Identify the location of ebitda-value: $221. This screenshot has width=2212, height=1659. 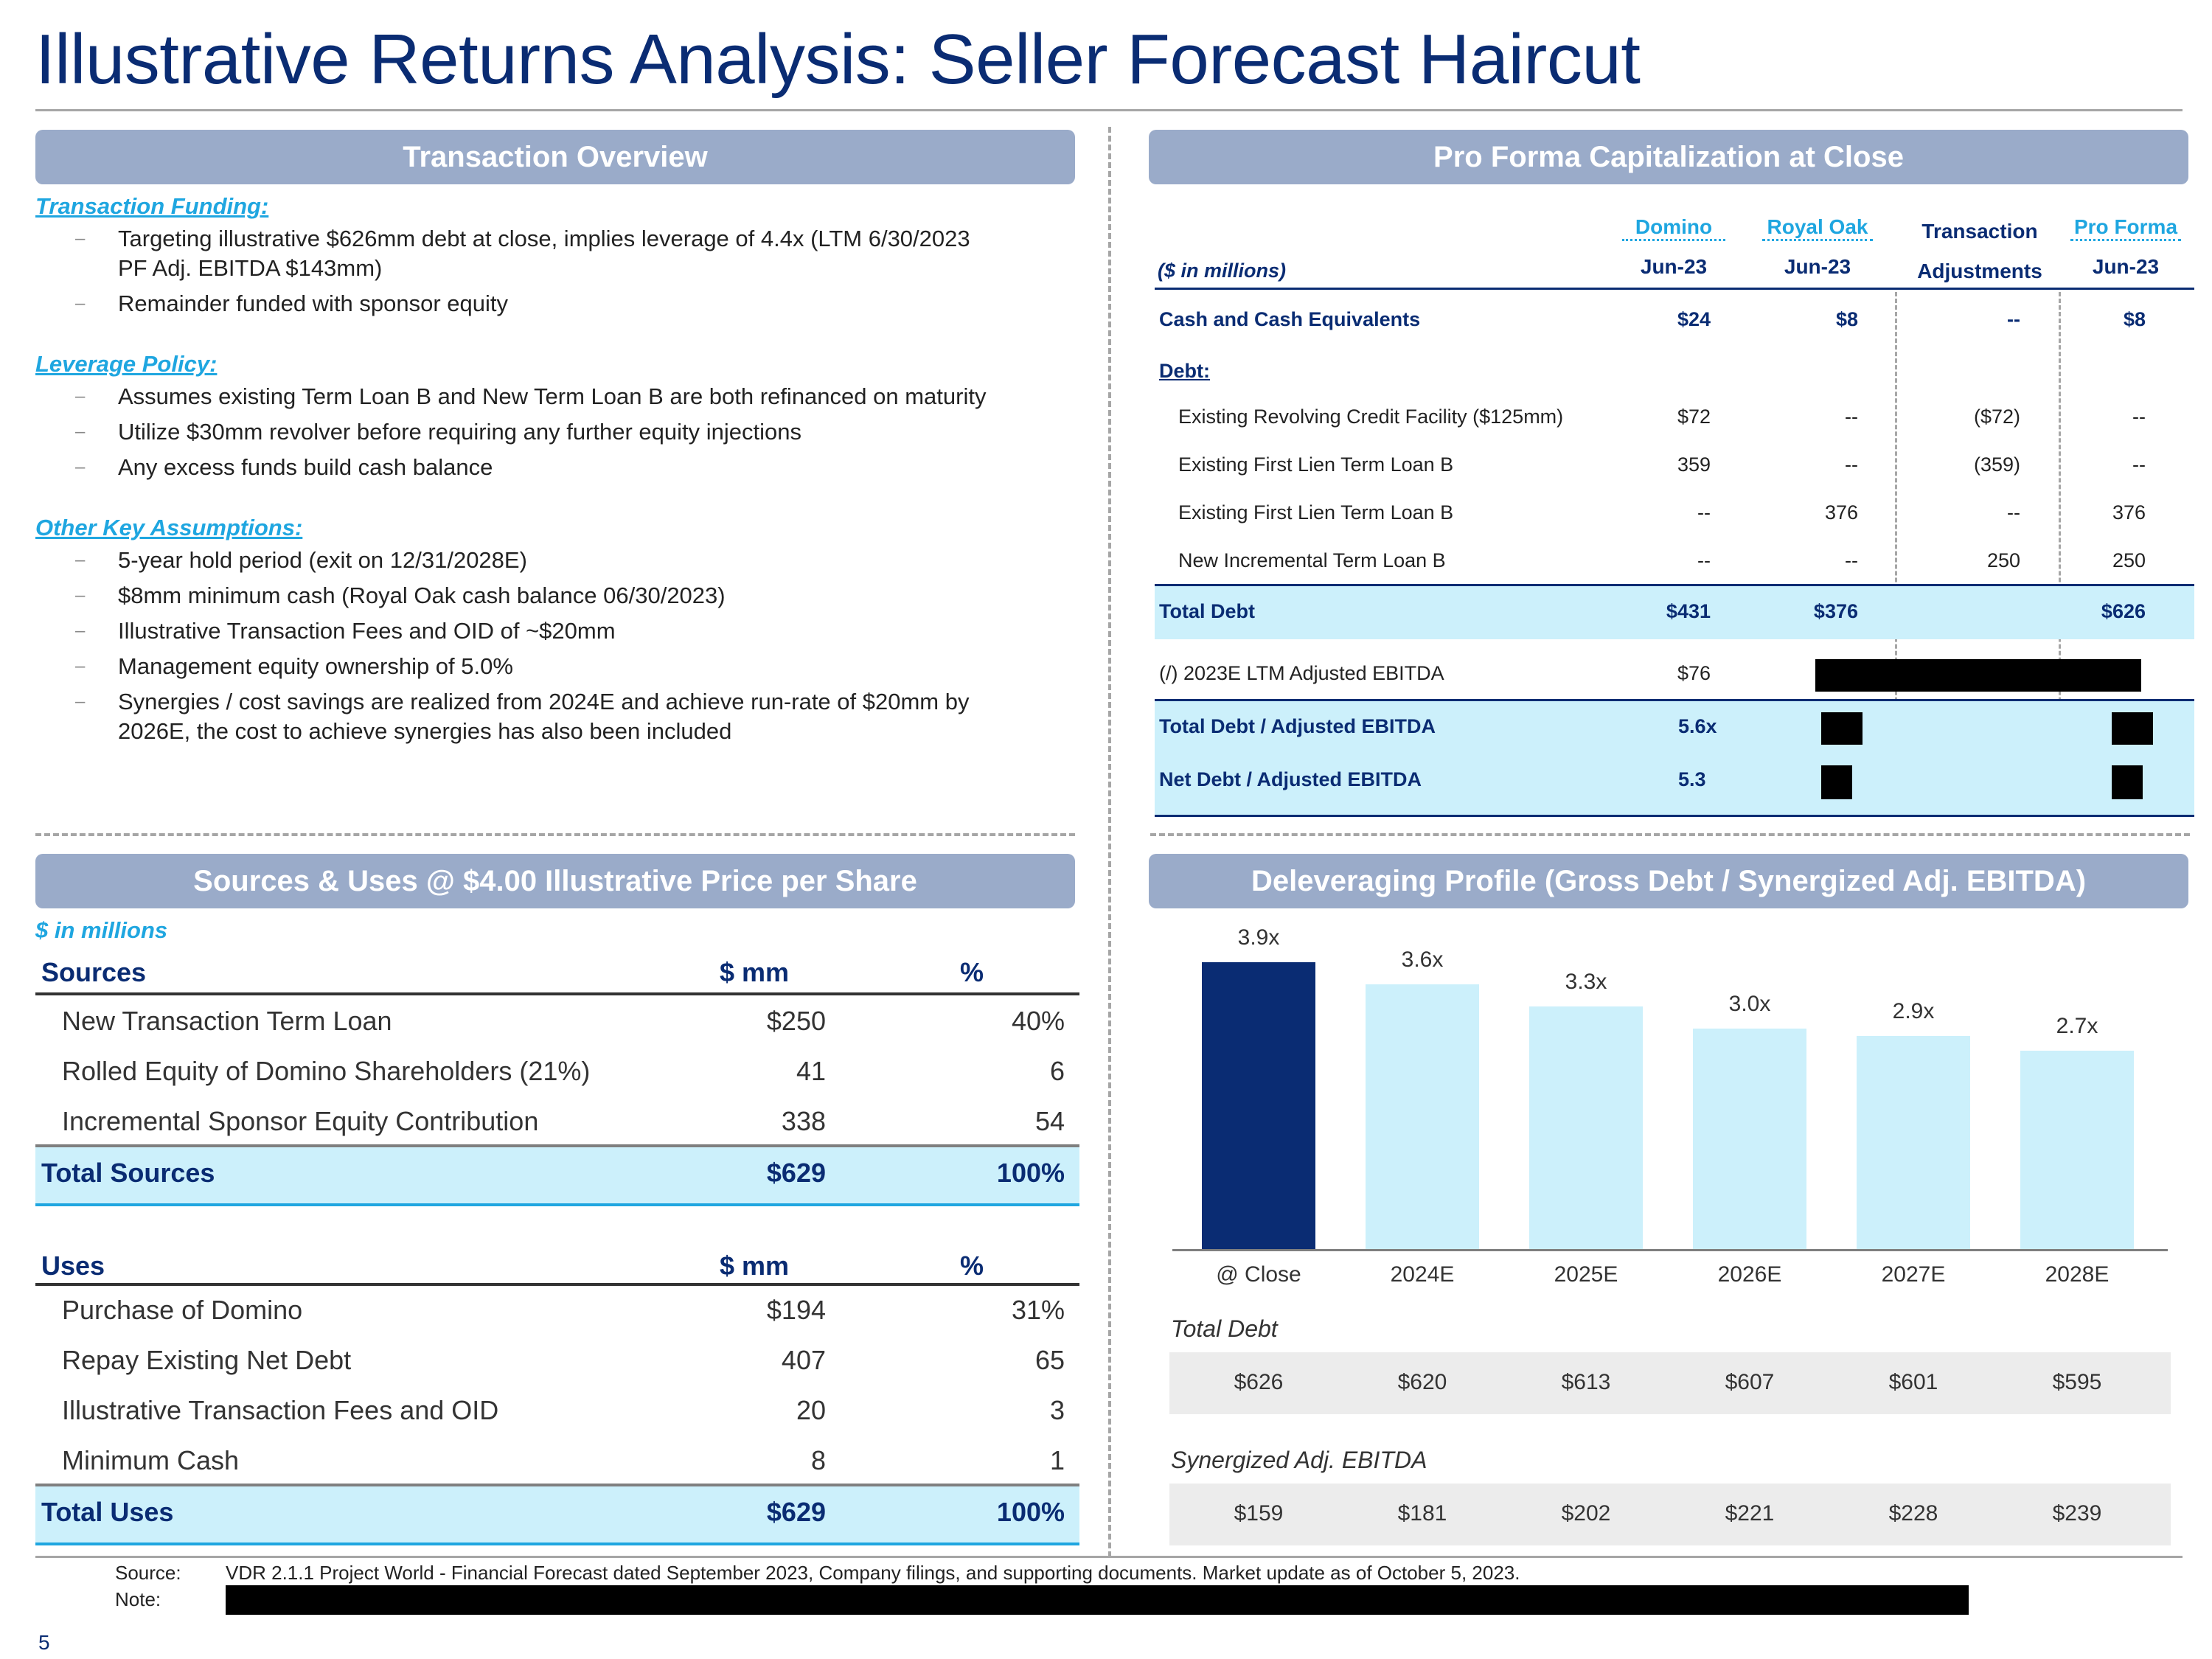
(1750, 1513).